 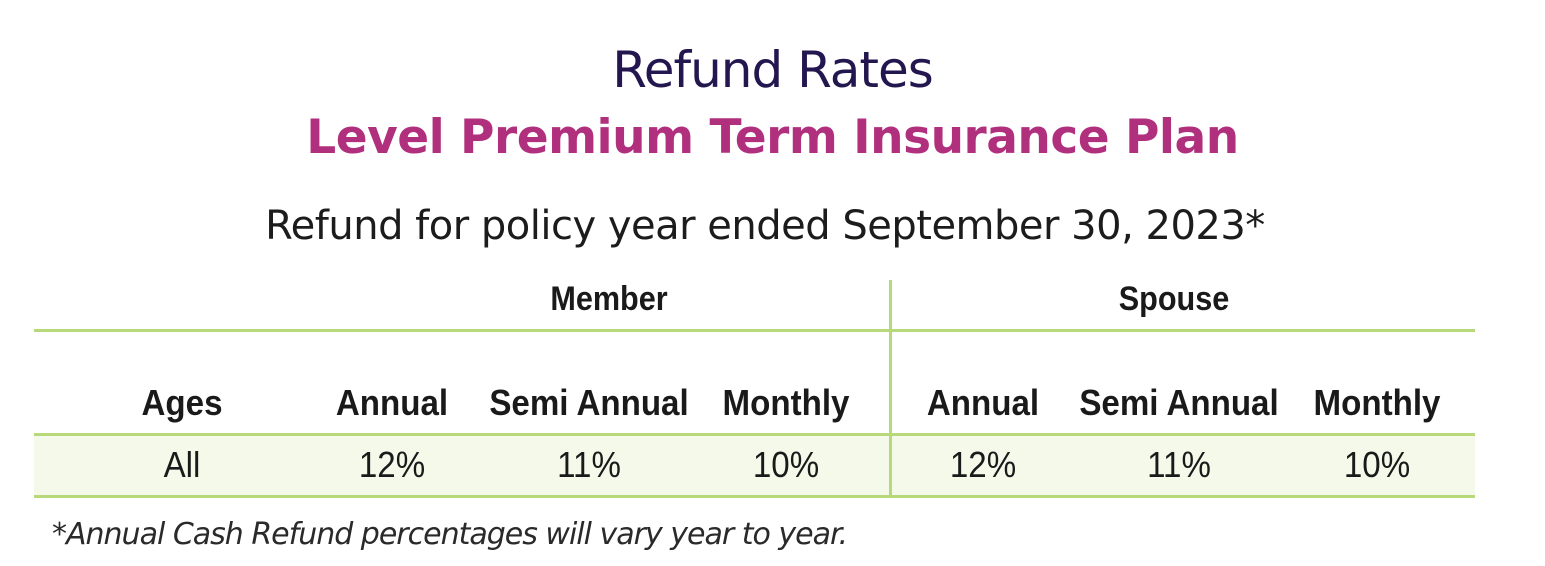 What do you see at coordinates (392, 402) in the screenshot?
I see `column-header-member-annual: Annual` at bounding box center [392, 402].